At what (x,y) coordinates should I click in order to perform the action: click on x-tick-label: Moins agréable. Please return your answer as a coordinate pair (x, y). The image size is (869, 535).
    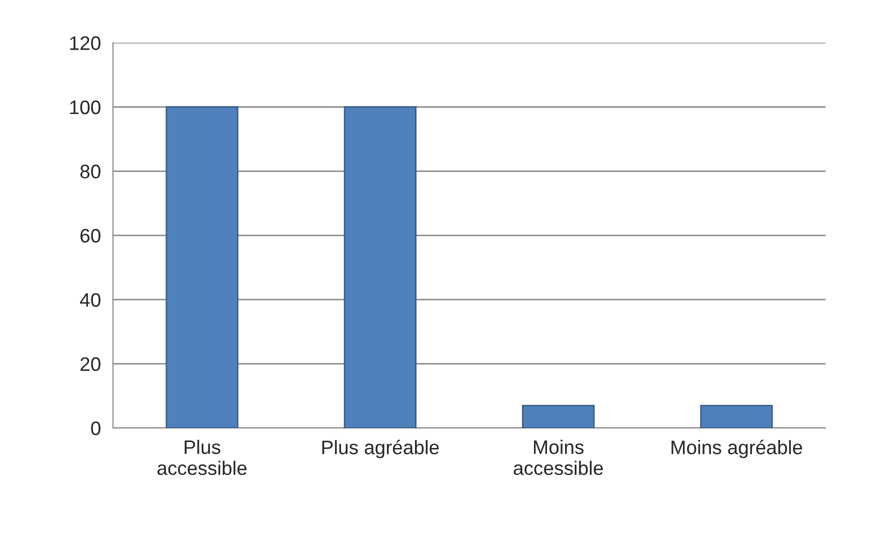
    Looking at the image, I should click on (737, 449).